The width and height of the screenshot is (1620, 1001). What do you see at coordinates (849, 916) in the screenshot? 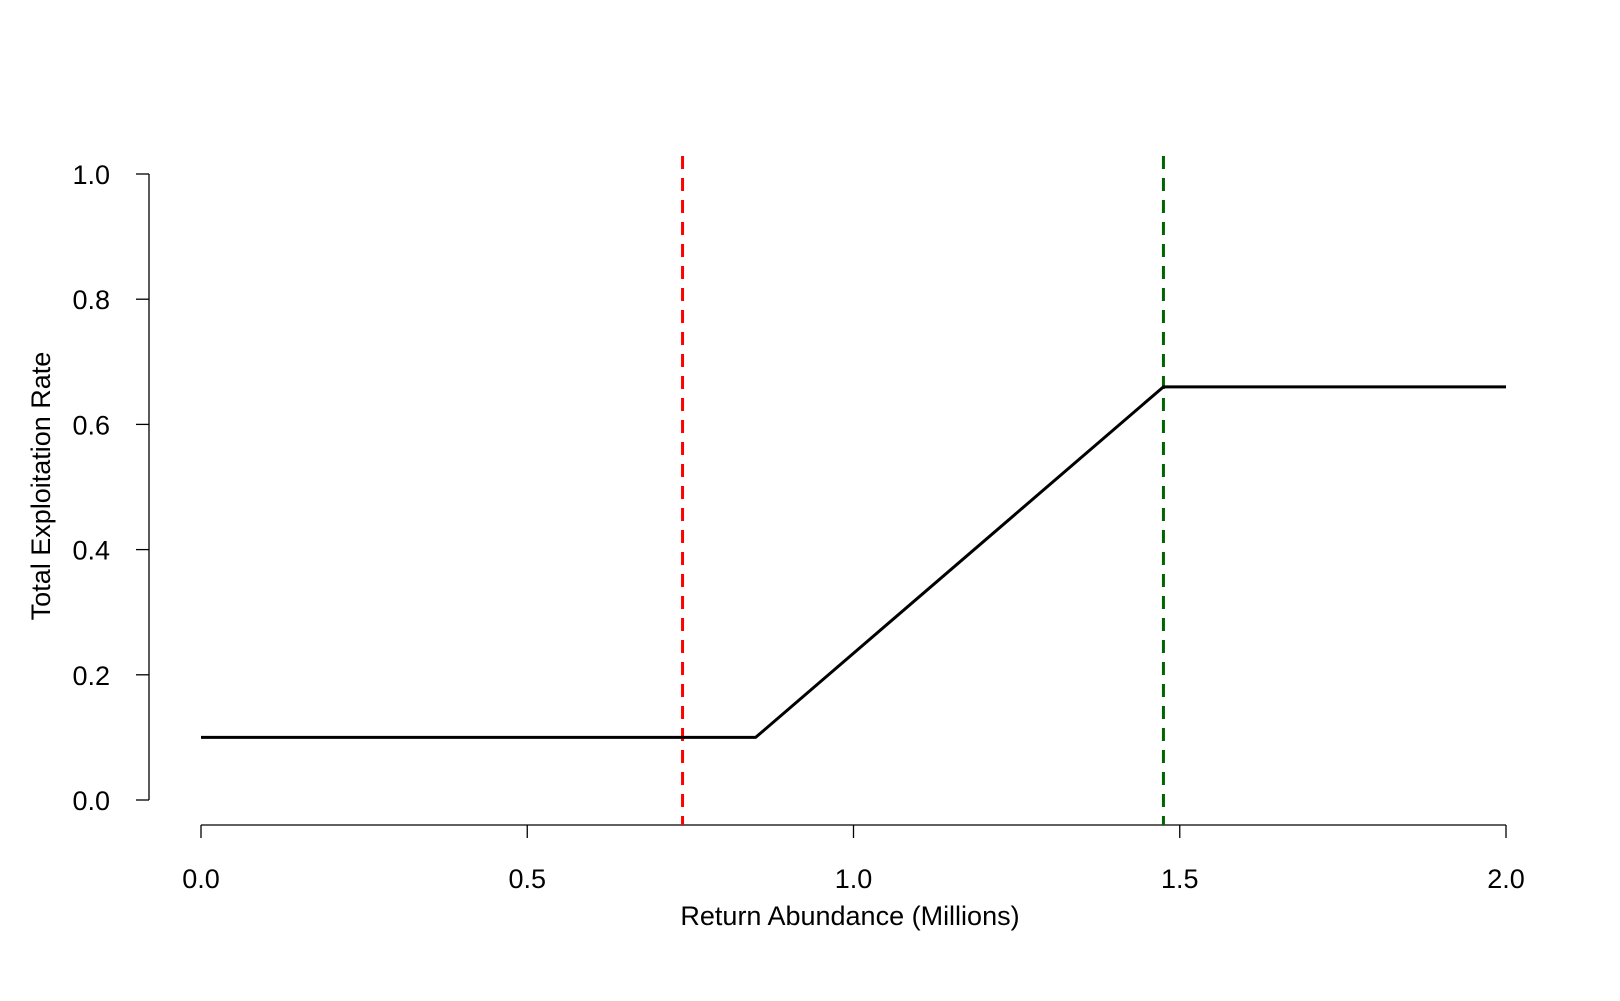
I see `x-axis-title: Return Abundance (Millions)` at bounding box center [849, 916].